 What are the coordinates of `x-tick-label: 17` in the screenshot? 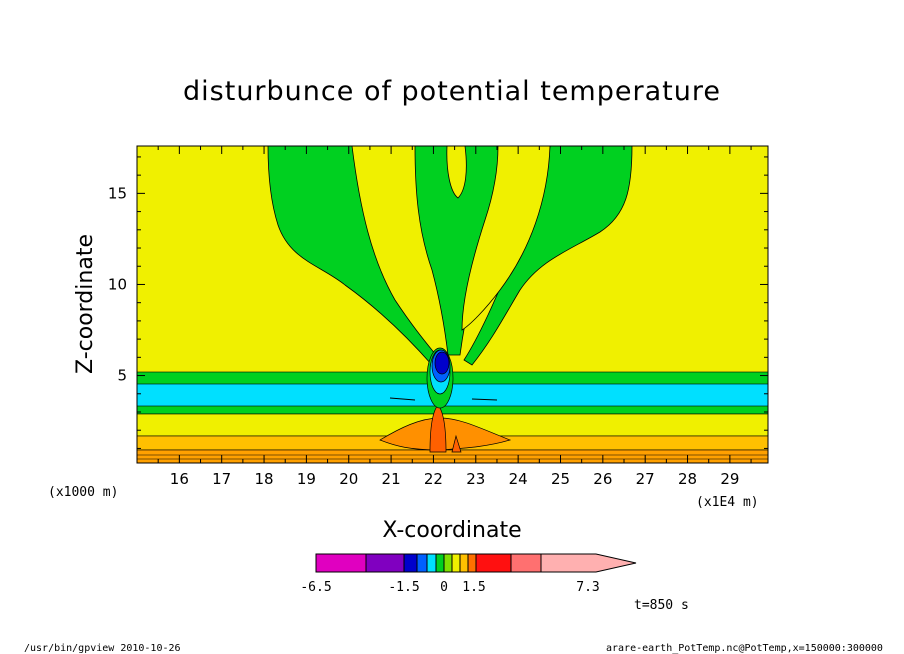 It's located at (221, 479).